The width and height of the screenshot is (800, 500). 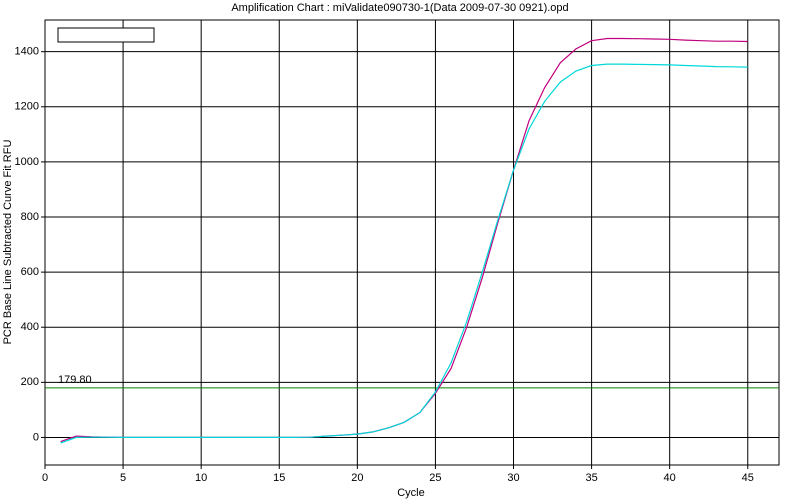 I want to click on legend-box, so click(x=106, y=35).